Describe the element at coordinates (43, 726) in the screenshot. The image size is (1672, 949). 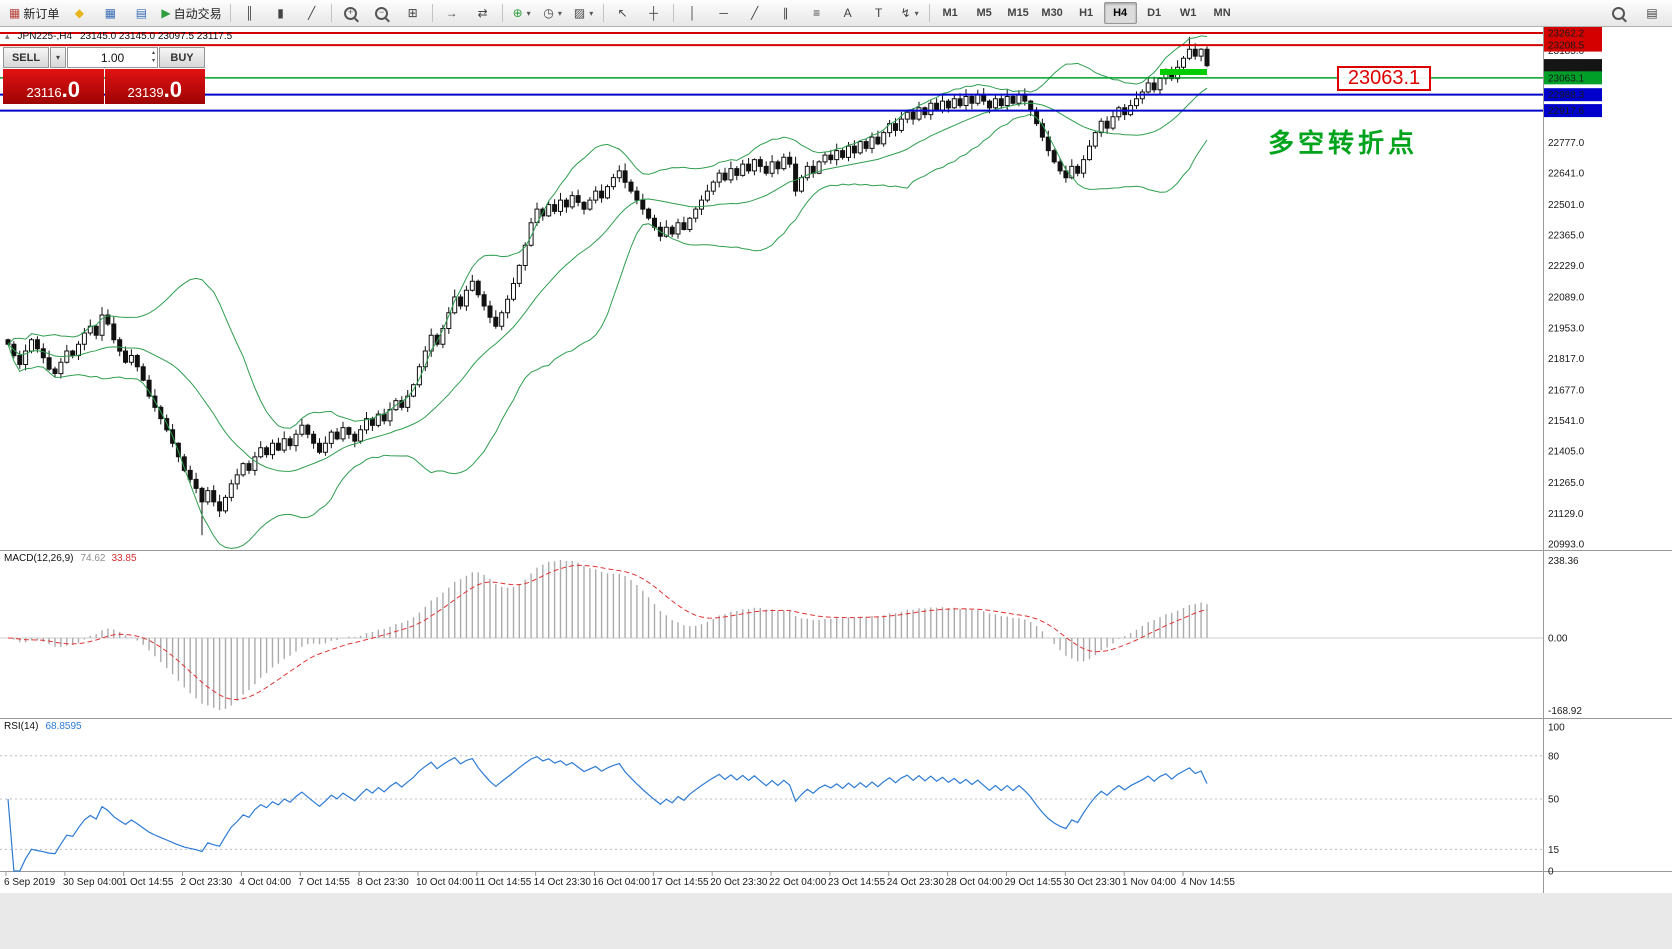
I see `rsi-indicator-label: RSI(14) 68.8595` at that location.